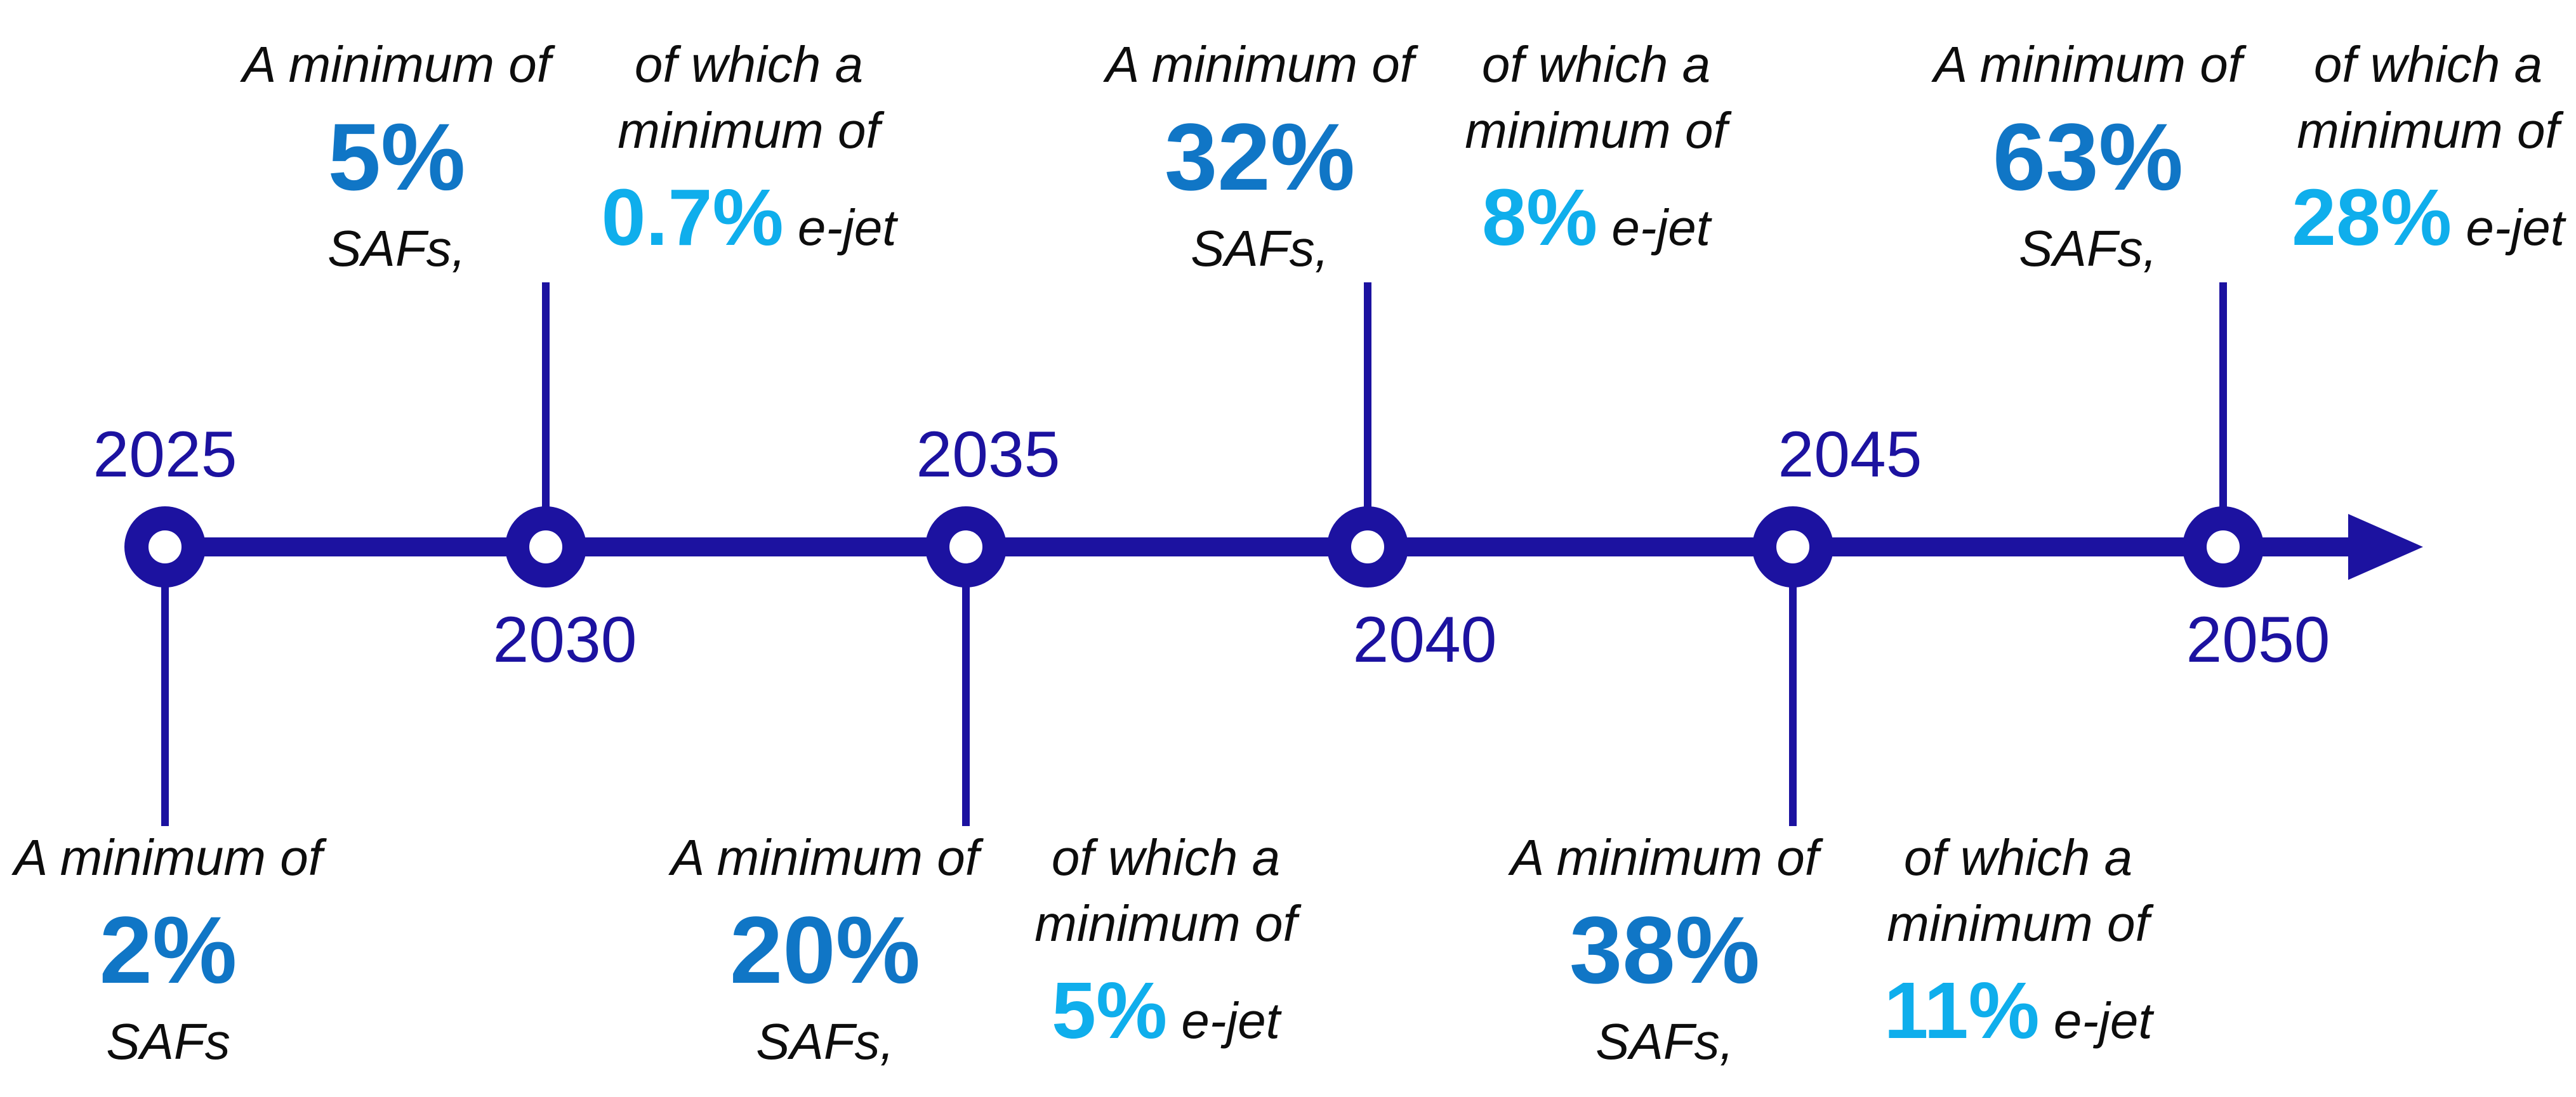 This screenshot has width=2576, height=1097. I want to click on annotation-2050-ejet: of which a minimum of 28% e-jet, so click(2400, 164).